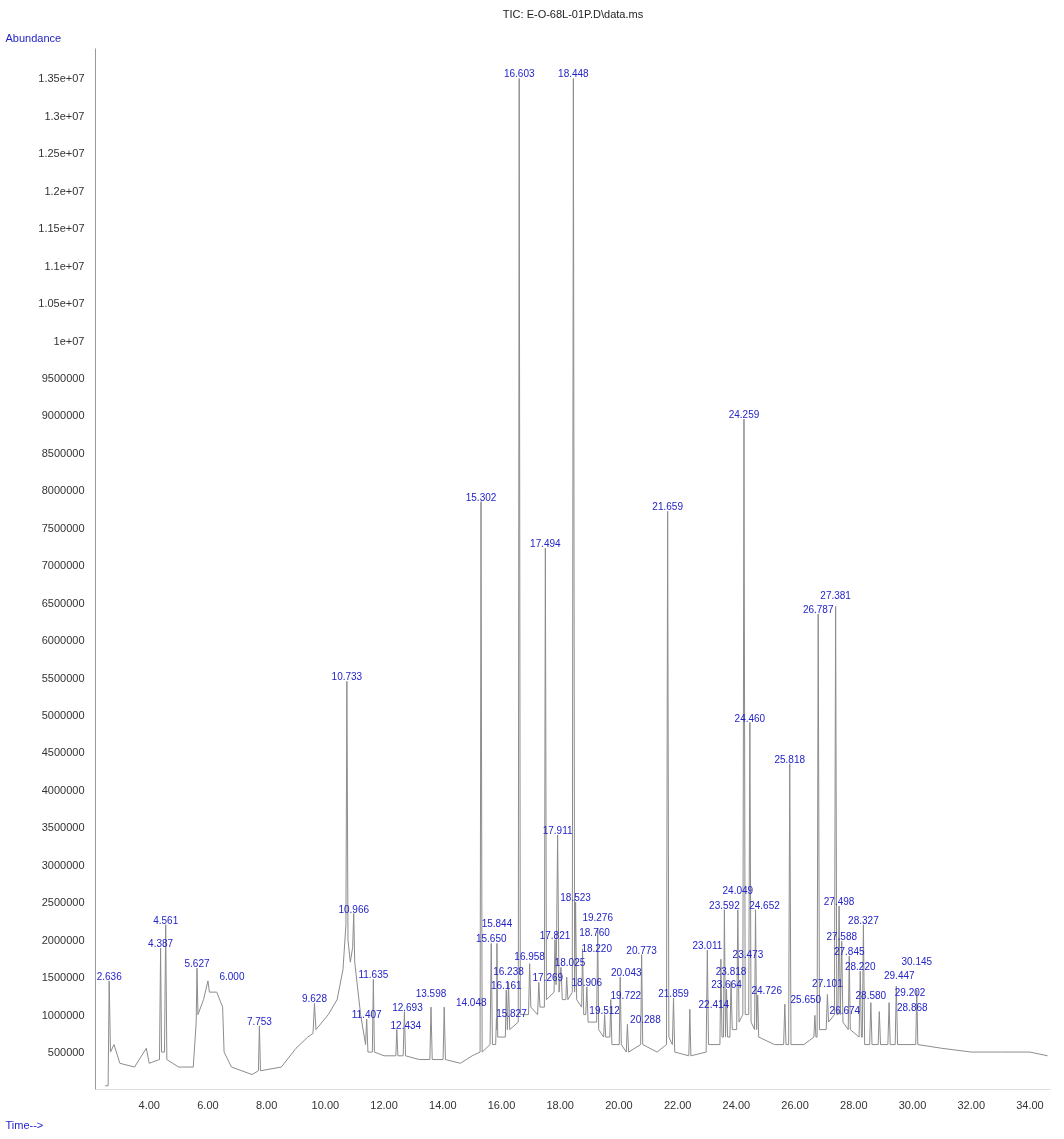 The image size is (1064, 1139). Describe the element at coordinates (63, 752) in the screenshot. I see `y-tick-label: 4500000` at that location.